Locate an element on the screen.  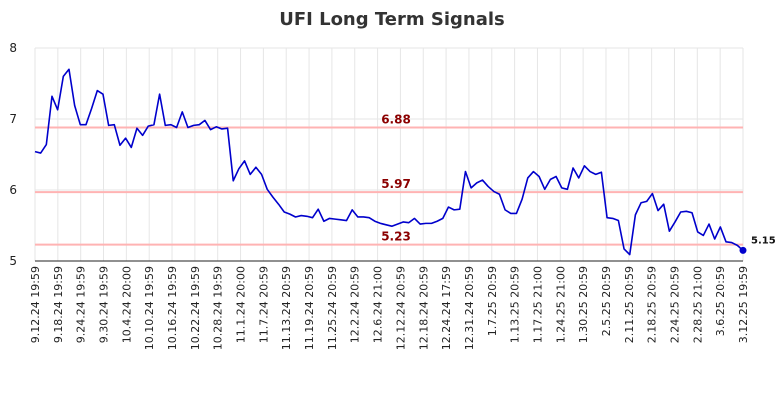
x-tick-label: 1.24.25 21:00 is located at coordinates (560, 304).